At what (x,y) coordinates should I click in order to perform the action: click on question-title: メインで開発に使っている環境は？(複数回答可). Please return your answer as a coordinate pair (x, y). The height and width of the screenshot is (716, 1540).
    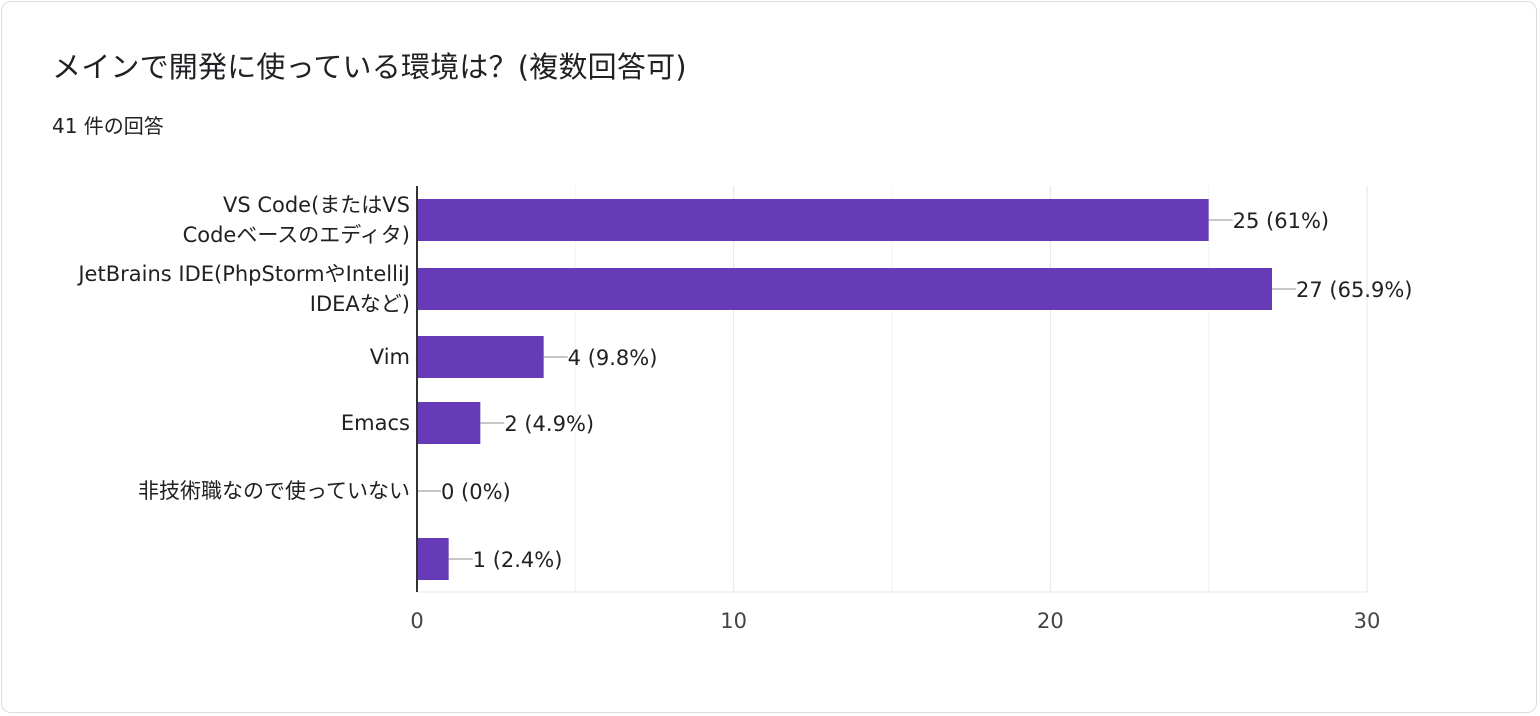
    Looking at the image, I should click on (369, 67).